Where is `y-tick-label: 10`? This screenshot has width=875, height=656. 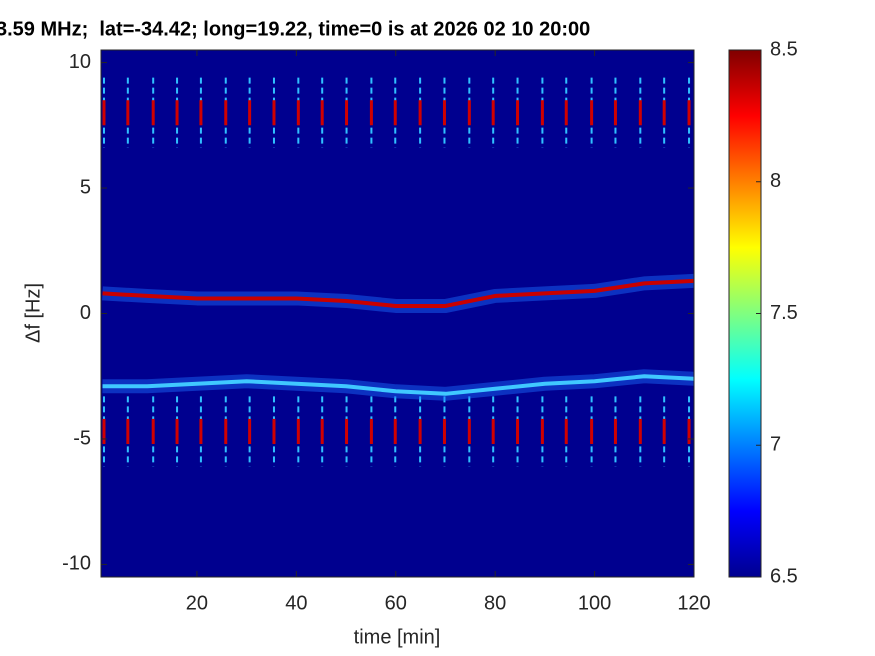 y-tick-label: 10 is located at coordinates (80, 62).